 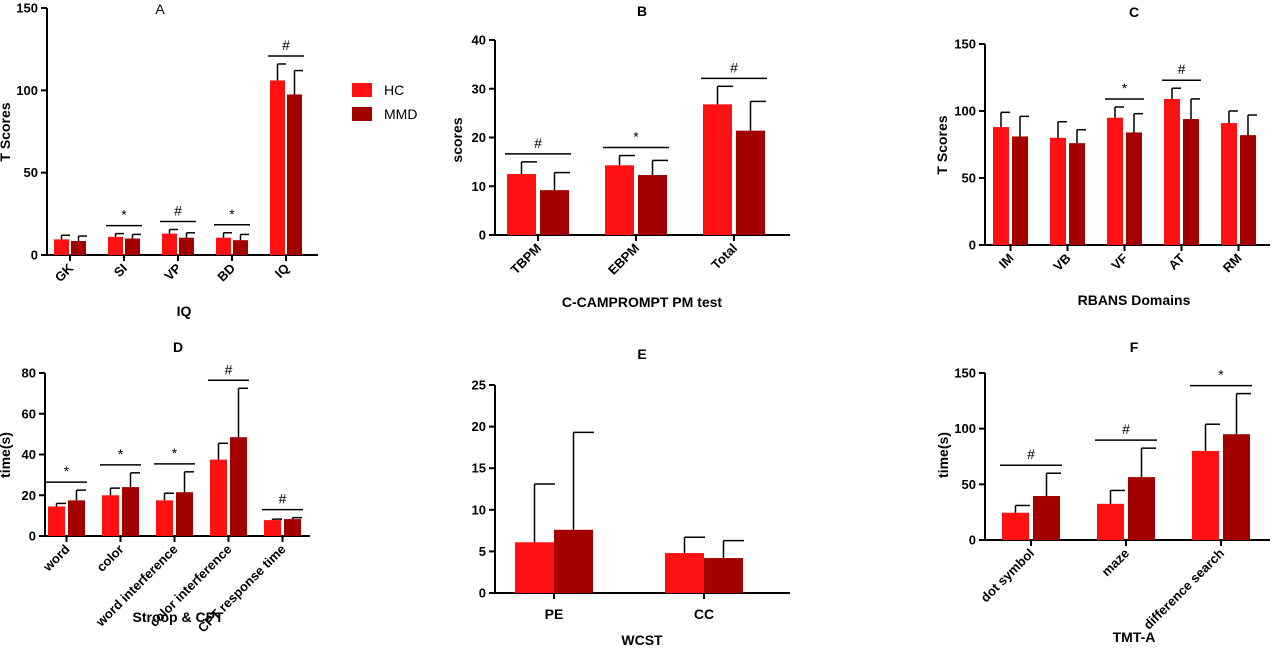 I want to click on chart-title: B, so click(x=642, y=11).